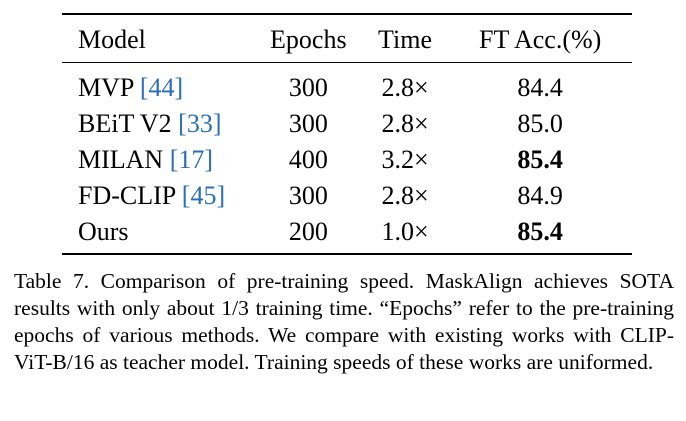  Describe the element at coordinates (540, 88) in the screenshot. I see `cell-ft-acc: 84.4` at that location.